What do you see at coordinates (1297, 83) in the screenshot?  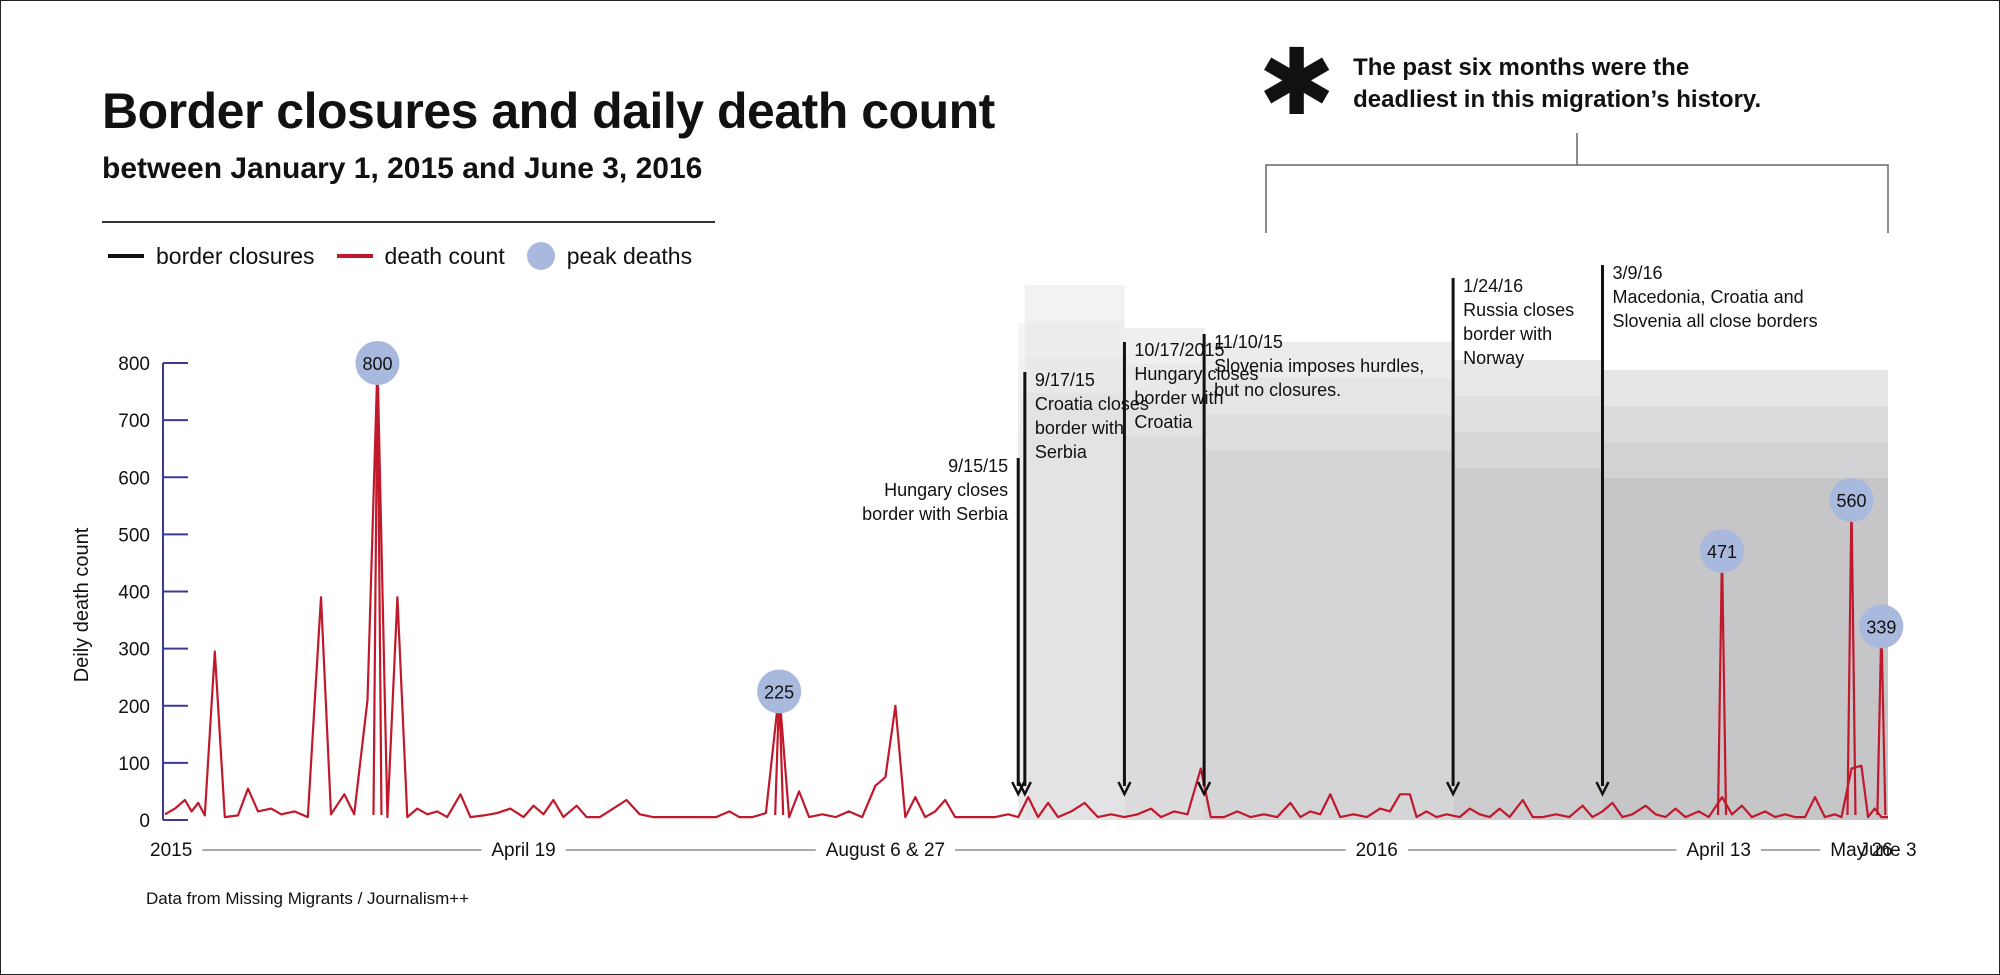 I see `asterisk-icon: ✱` at bounding box center [1297, 83].